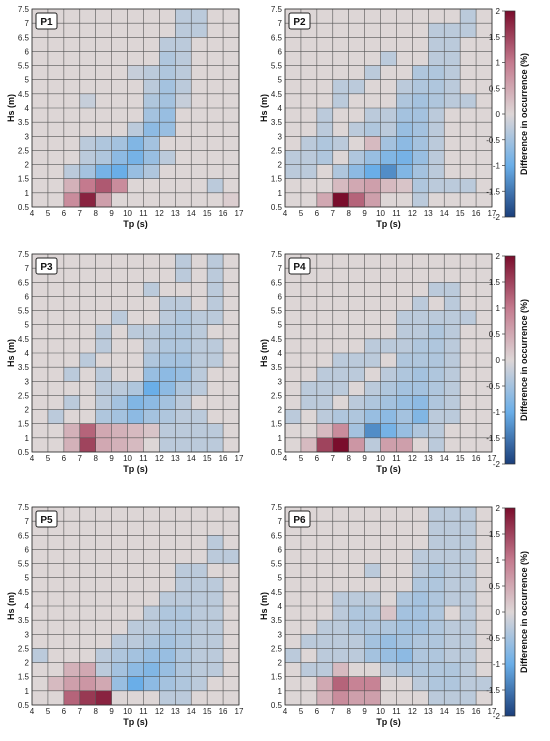  Describe the element at coordinates (333, 458) in the screenshot. I see `x-tick-label: 7` at that location.